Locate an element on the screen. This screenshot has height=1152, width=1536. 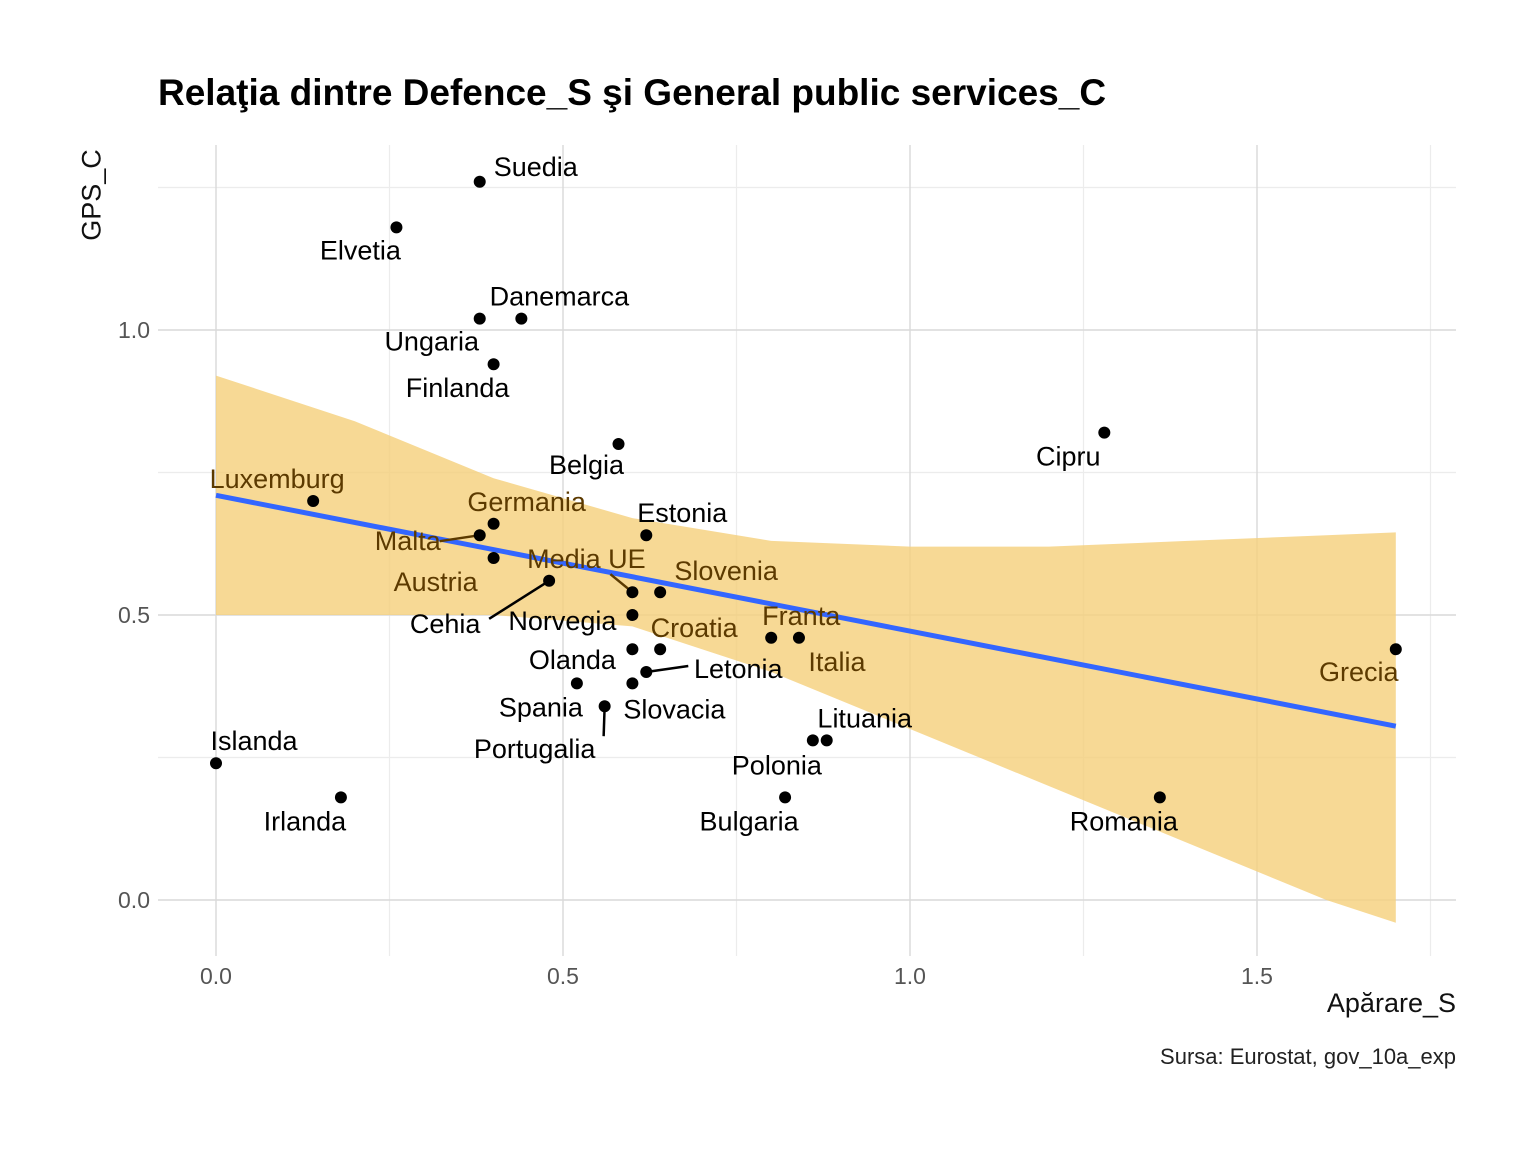
label-leader-letonia is located at coordinates (667, 669).